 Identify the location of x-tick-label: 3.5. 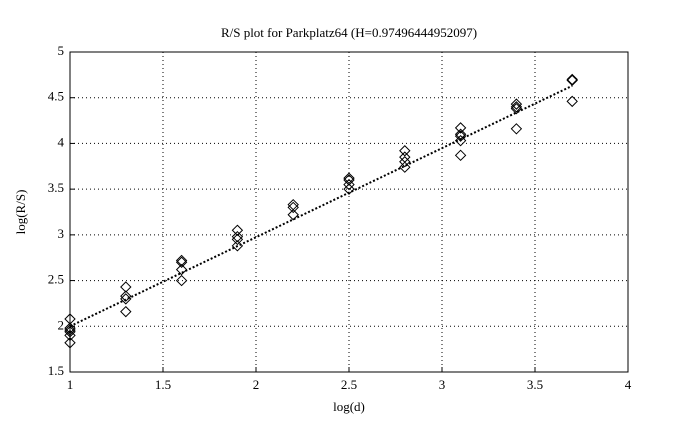
(535, 384).